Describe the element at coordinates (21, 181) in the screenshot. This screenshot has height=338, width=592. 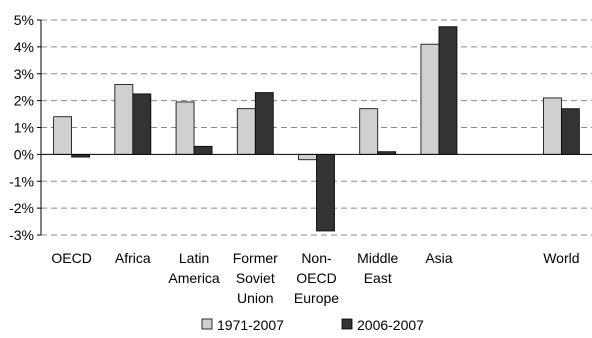
I see `y-tick-label: -1%` at that location.